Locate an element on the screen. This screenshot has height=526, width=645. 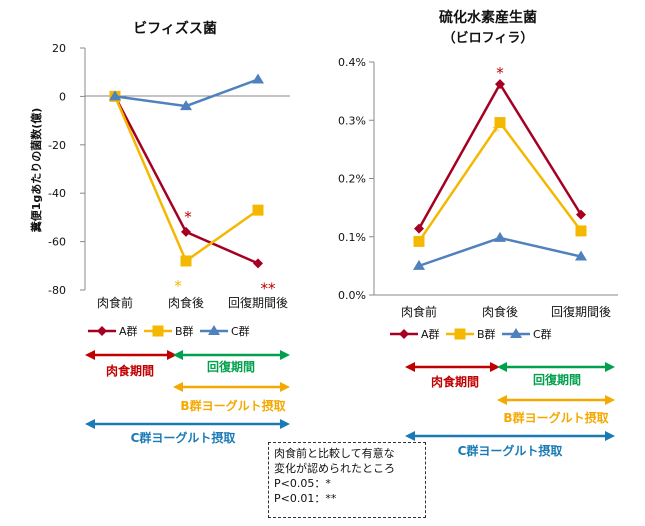
c-yogurt-label: C群ヨーグルト摂取 is located at coordinates (183, 437).